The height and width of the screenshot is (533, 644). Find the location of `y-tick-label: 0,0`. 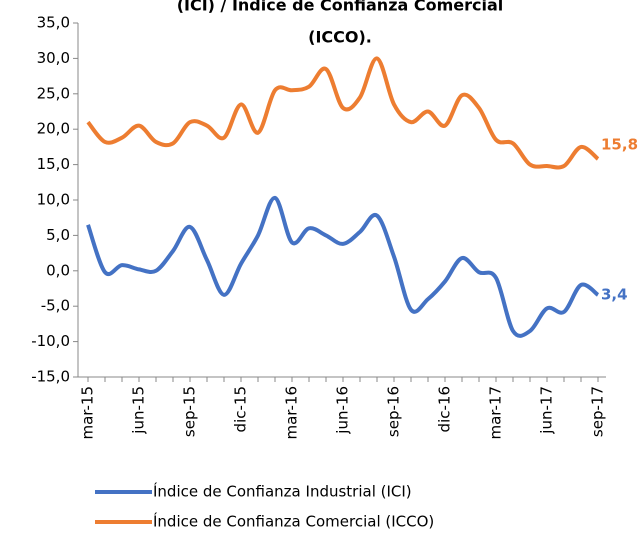

y-tick-label: 0,0 is located at coordinates (58, 270).